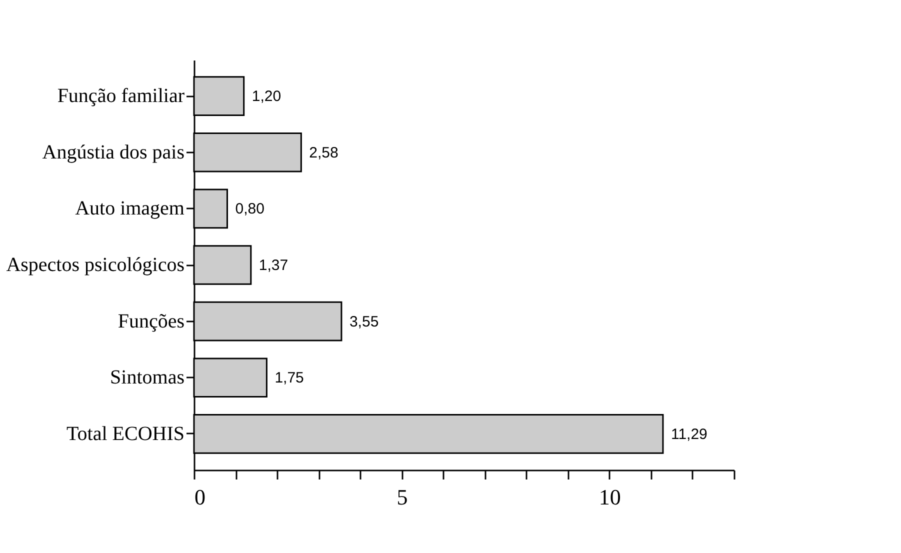 The height and width of the screenshot is (553, 901). I want to click on y-tick-label: Auto imagem, so click(130, 209).